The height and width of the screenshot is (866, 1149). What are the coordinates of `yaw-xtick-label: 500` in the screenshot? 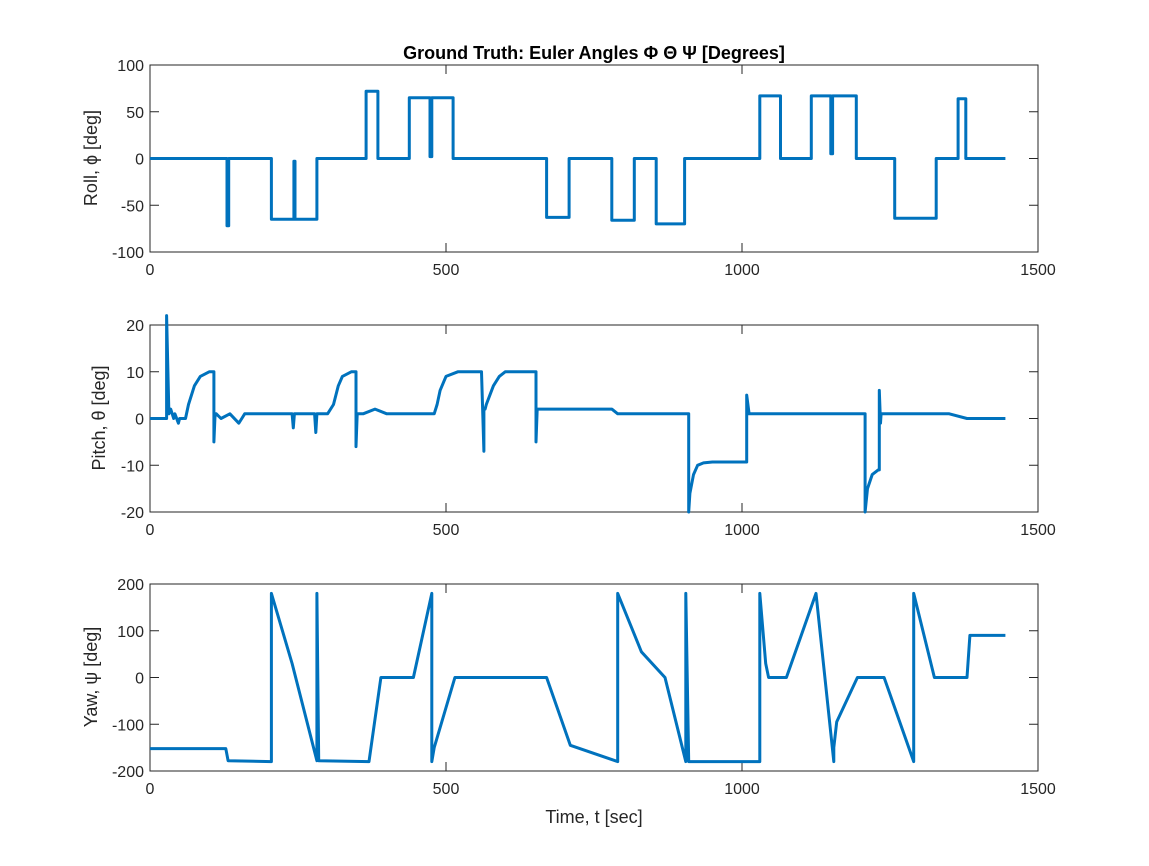 It's located at (446, 789).